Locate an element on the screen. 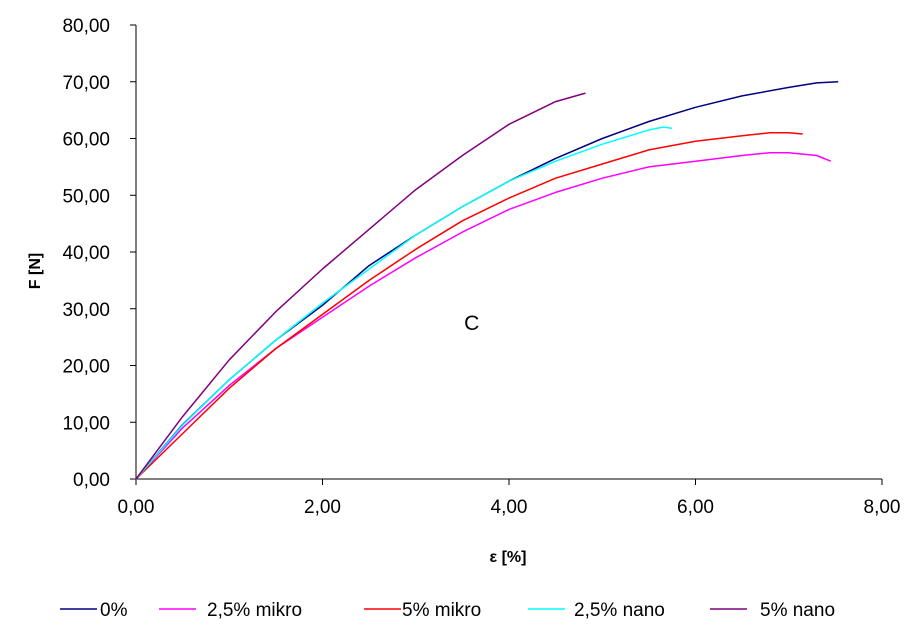  x-tick-label: 2,00 is located at coordinates (322, 507).